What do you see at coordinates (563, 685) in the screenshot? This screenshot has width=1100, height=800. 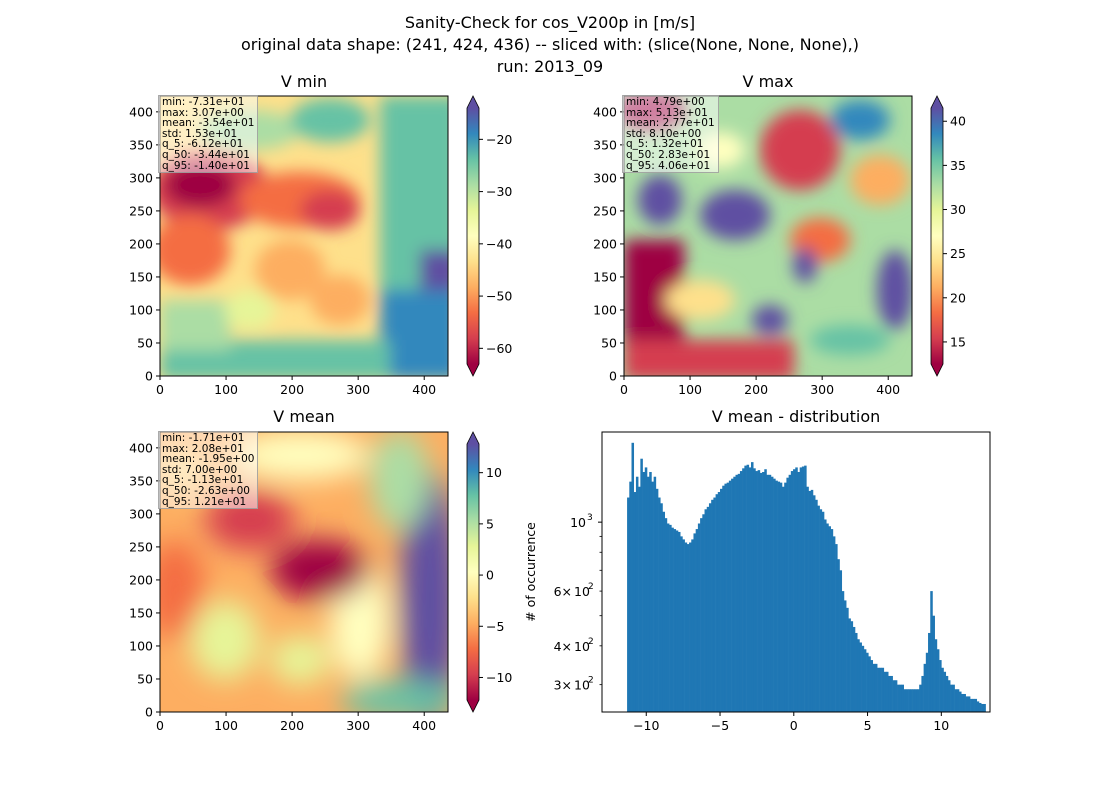 I see `histogram-ytick-minor-label: 3×` at bounding box center [563, 685].